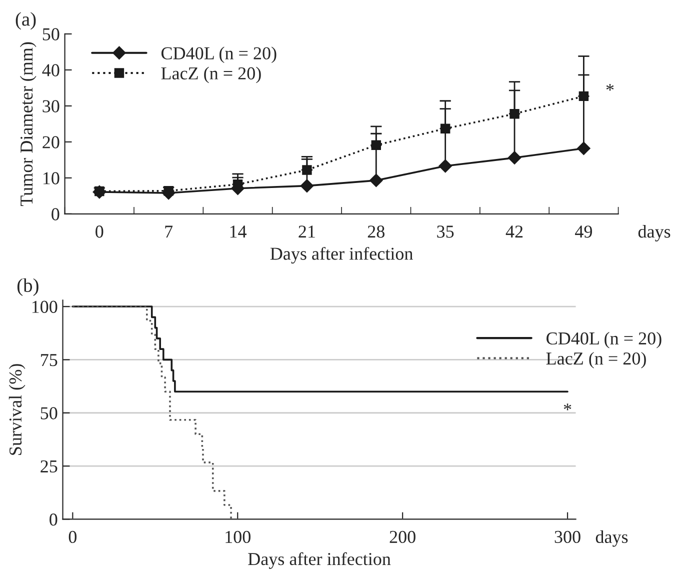 This screenshot has width=675, height=575. What do you see at coordinates (238, 537) in the screenshot?
I see `x-tick-label: 100` at bounding box center [238, 537].